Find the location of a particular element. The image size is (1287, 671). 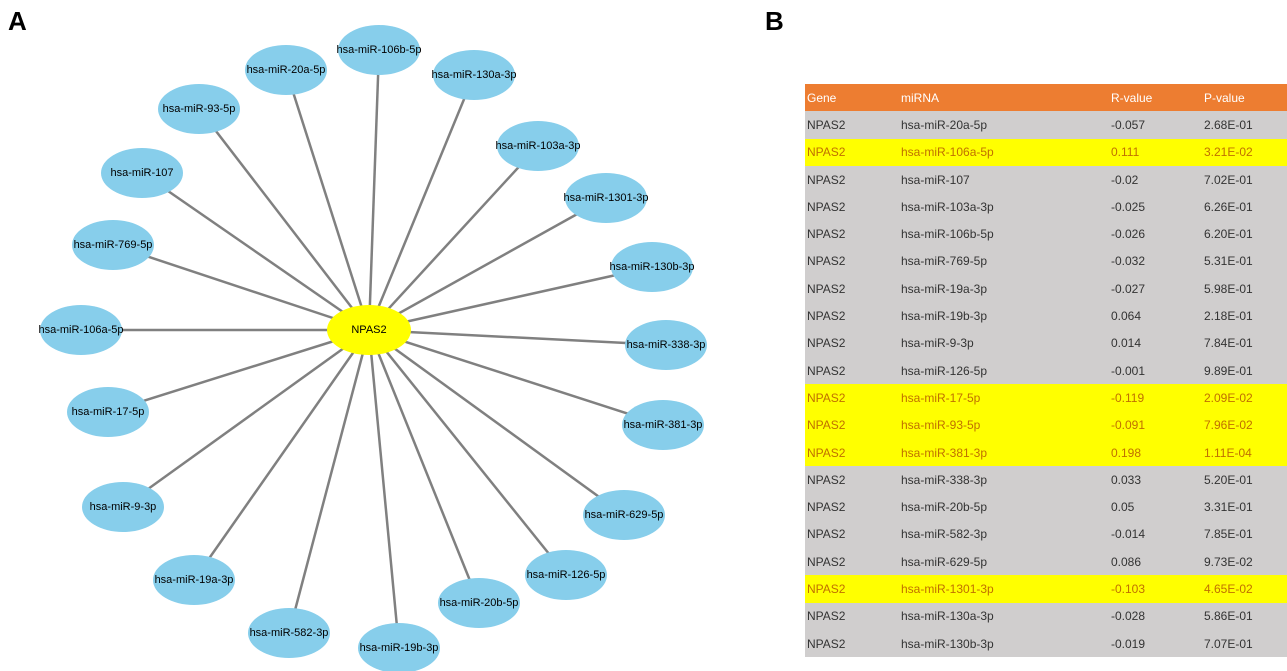

table-cell: -0.025 is located at coordinates (1155, 207).